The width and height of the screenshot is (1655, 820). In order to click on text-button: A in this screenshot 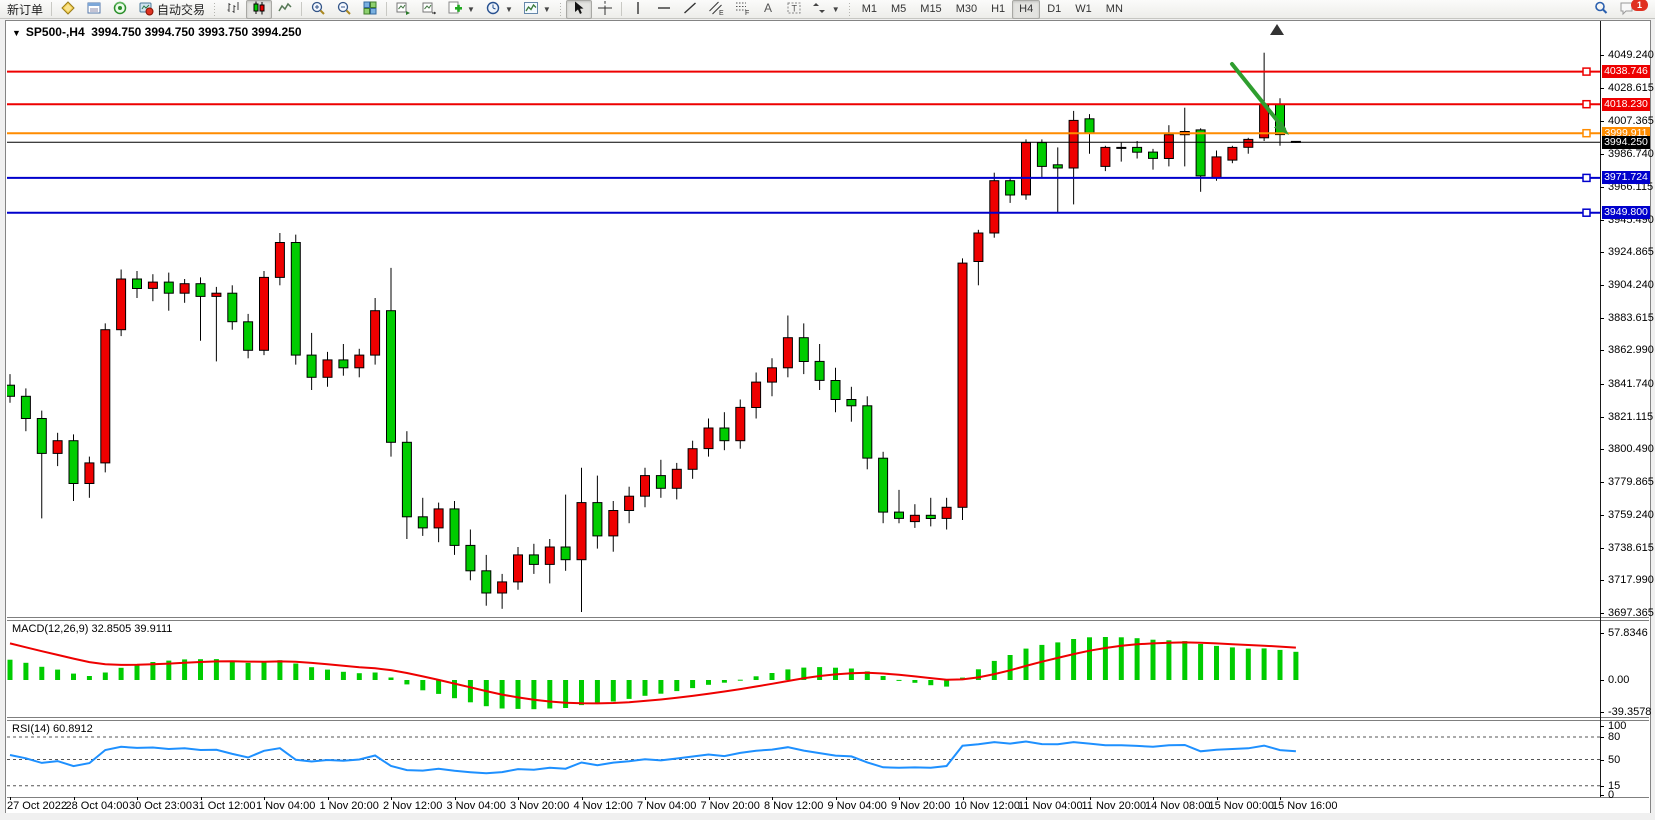, I will do `click(768, 9)`.